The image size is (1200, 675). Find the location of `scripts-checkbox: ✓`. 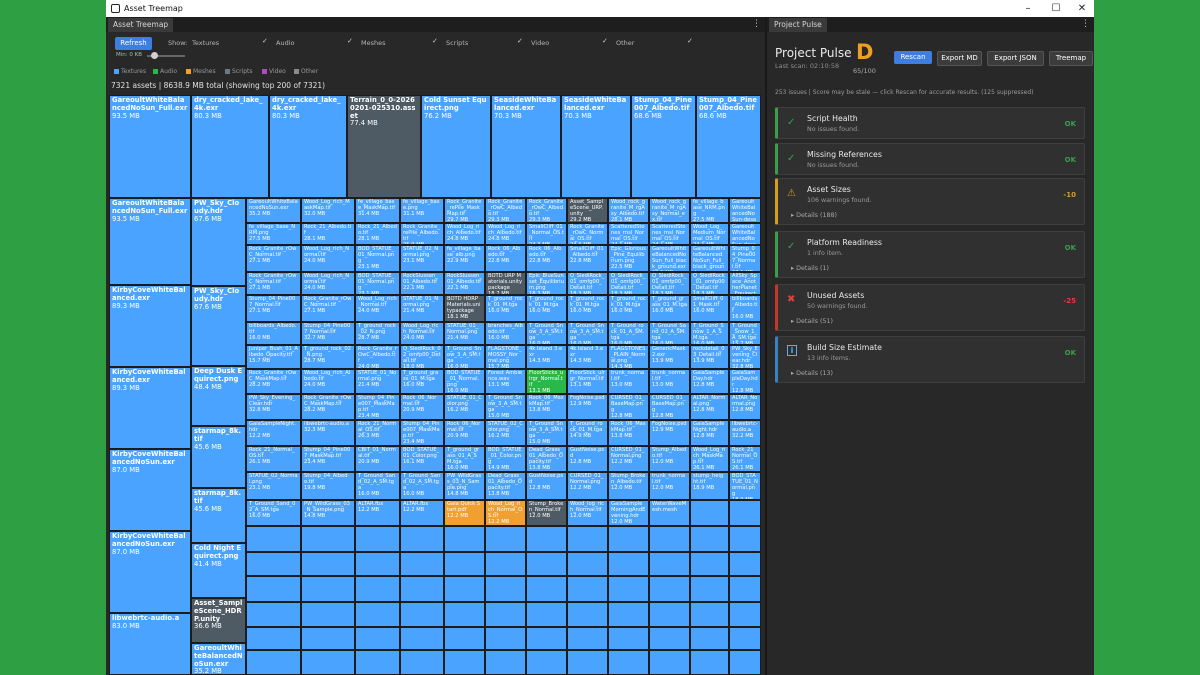

scripts-checkbox: ✓ is located at coordinates (520, 41).